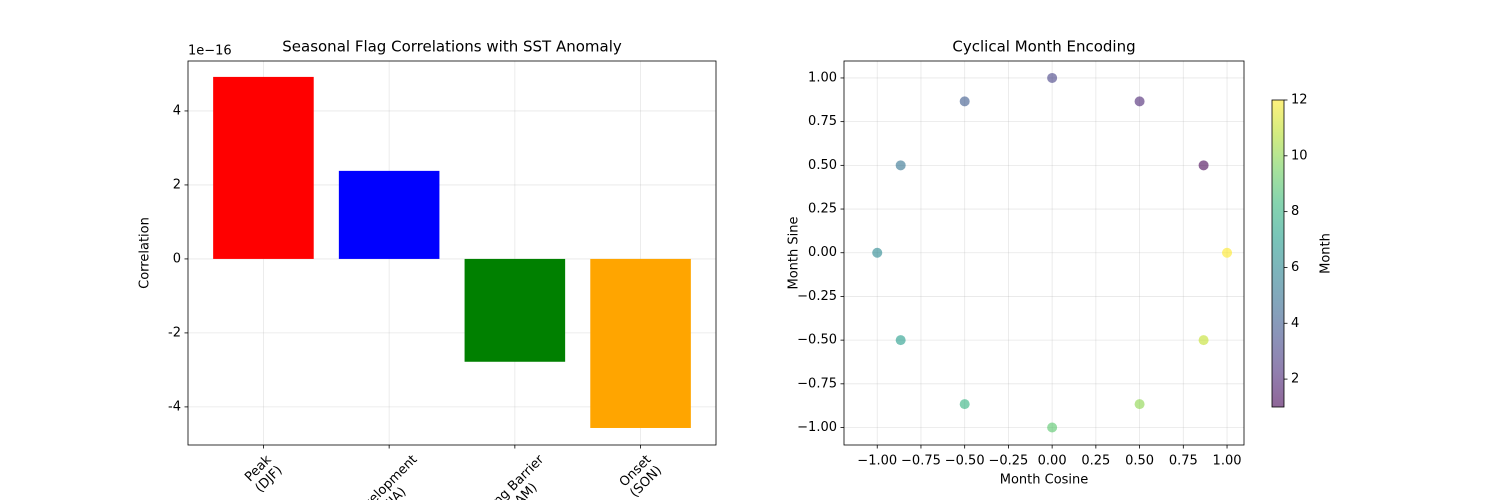 Image resolution: width=1500 pixels, height=500 pixels. Describe the element at coordinates (1299, 100) in the screenshot. I see `colorbar-tick-label: 12` at that location.